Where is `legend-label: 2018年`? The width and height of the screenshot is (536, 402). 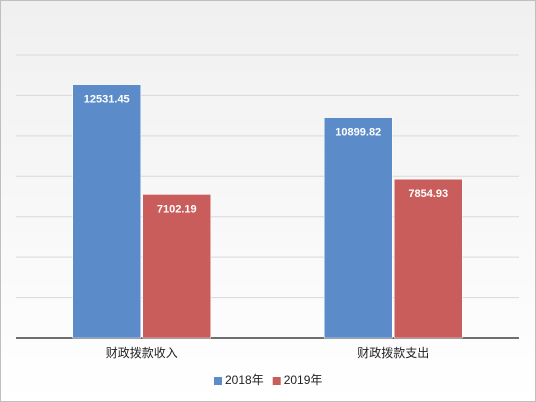
legend-label: 2018年 is located at coordinates (244, 380).